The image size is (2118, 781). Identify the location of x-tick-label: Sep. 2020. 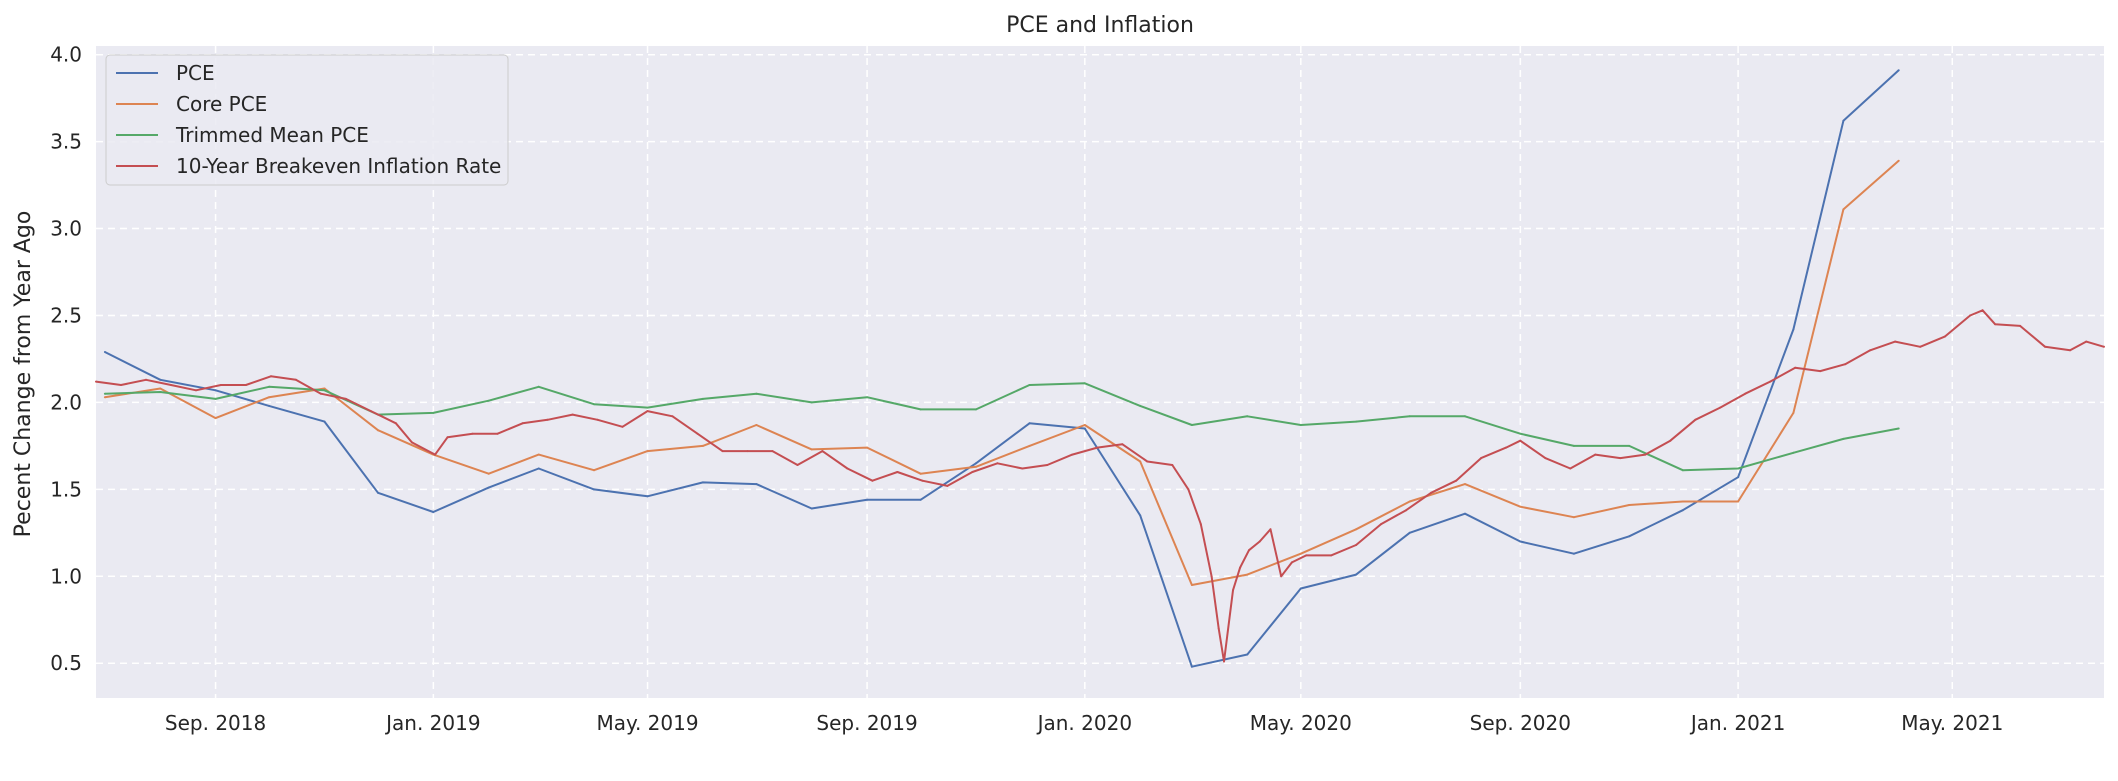
(1520, 723).